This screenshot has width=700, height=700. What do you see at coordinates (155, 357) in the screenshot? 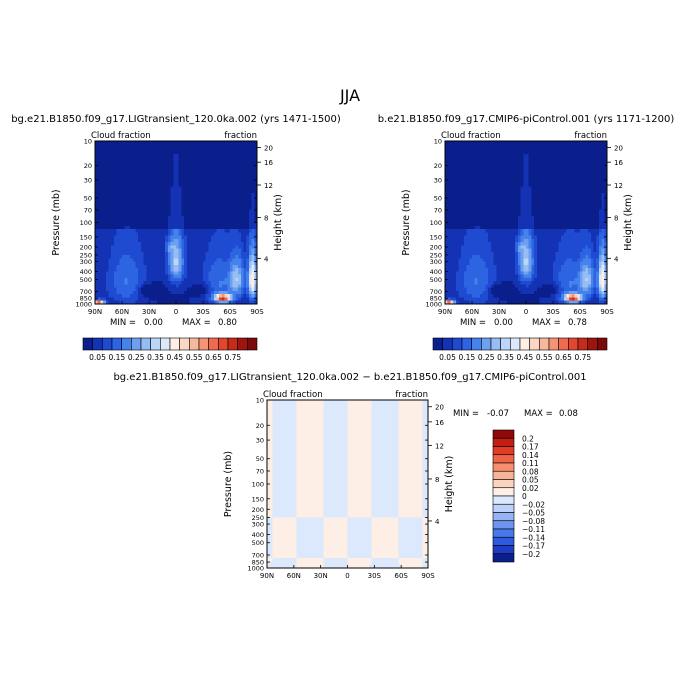
I see `case-colorbar-label: 0.35` at bounding box center [155, 357].